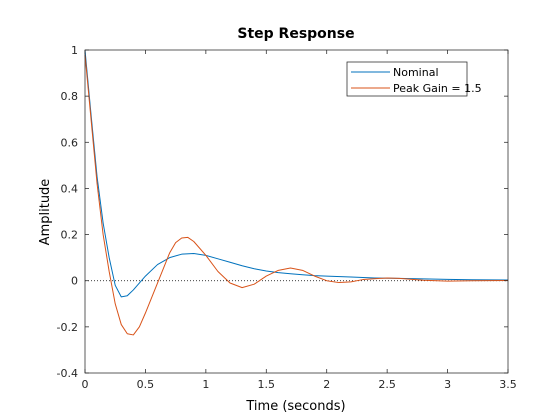 The height and width of the screenshot is (420, 560). Describe the element at coordinates (67, 373) in the screenshot. I see `y-tick-label: -0.4` at that location.